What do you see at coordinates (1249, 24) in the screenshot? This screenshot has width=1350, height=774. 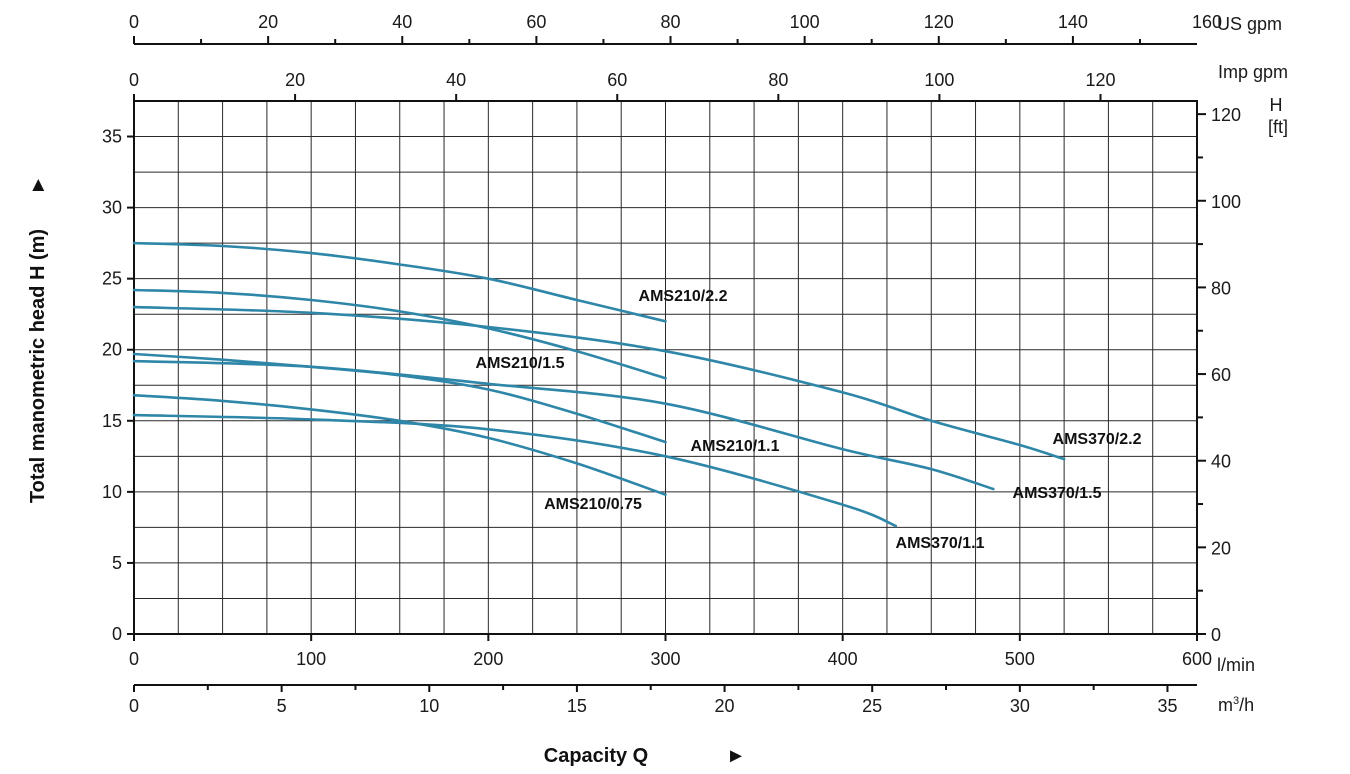 I see `x-unit-us-gpm: US gpm` at bounding box center [1249, 24].